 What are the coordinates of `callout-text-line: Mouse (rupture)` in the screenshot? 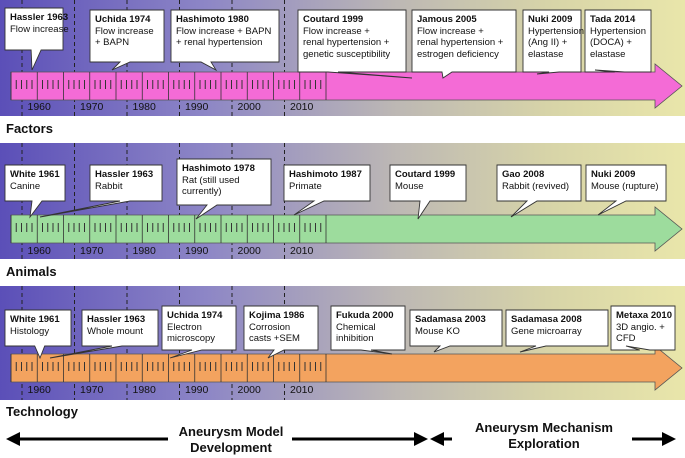 It's located at (625, 186).